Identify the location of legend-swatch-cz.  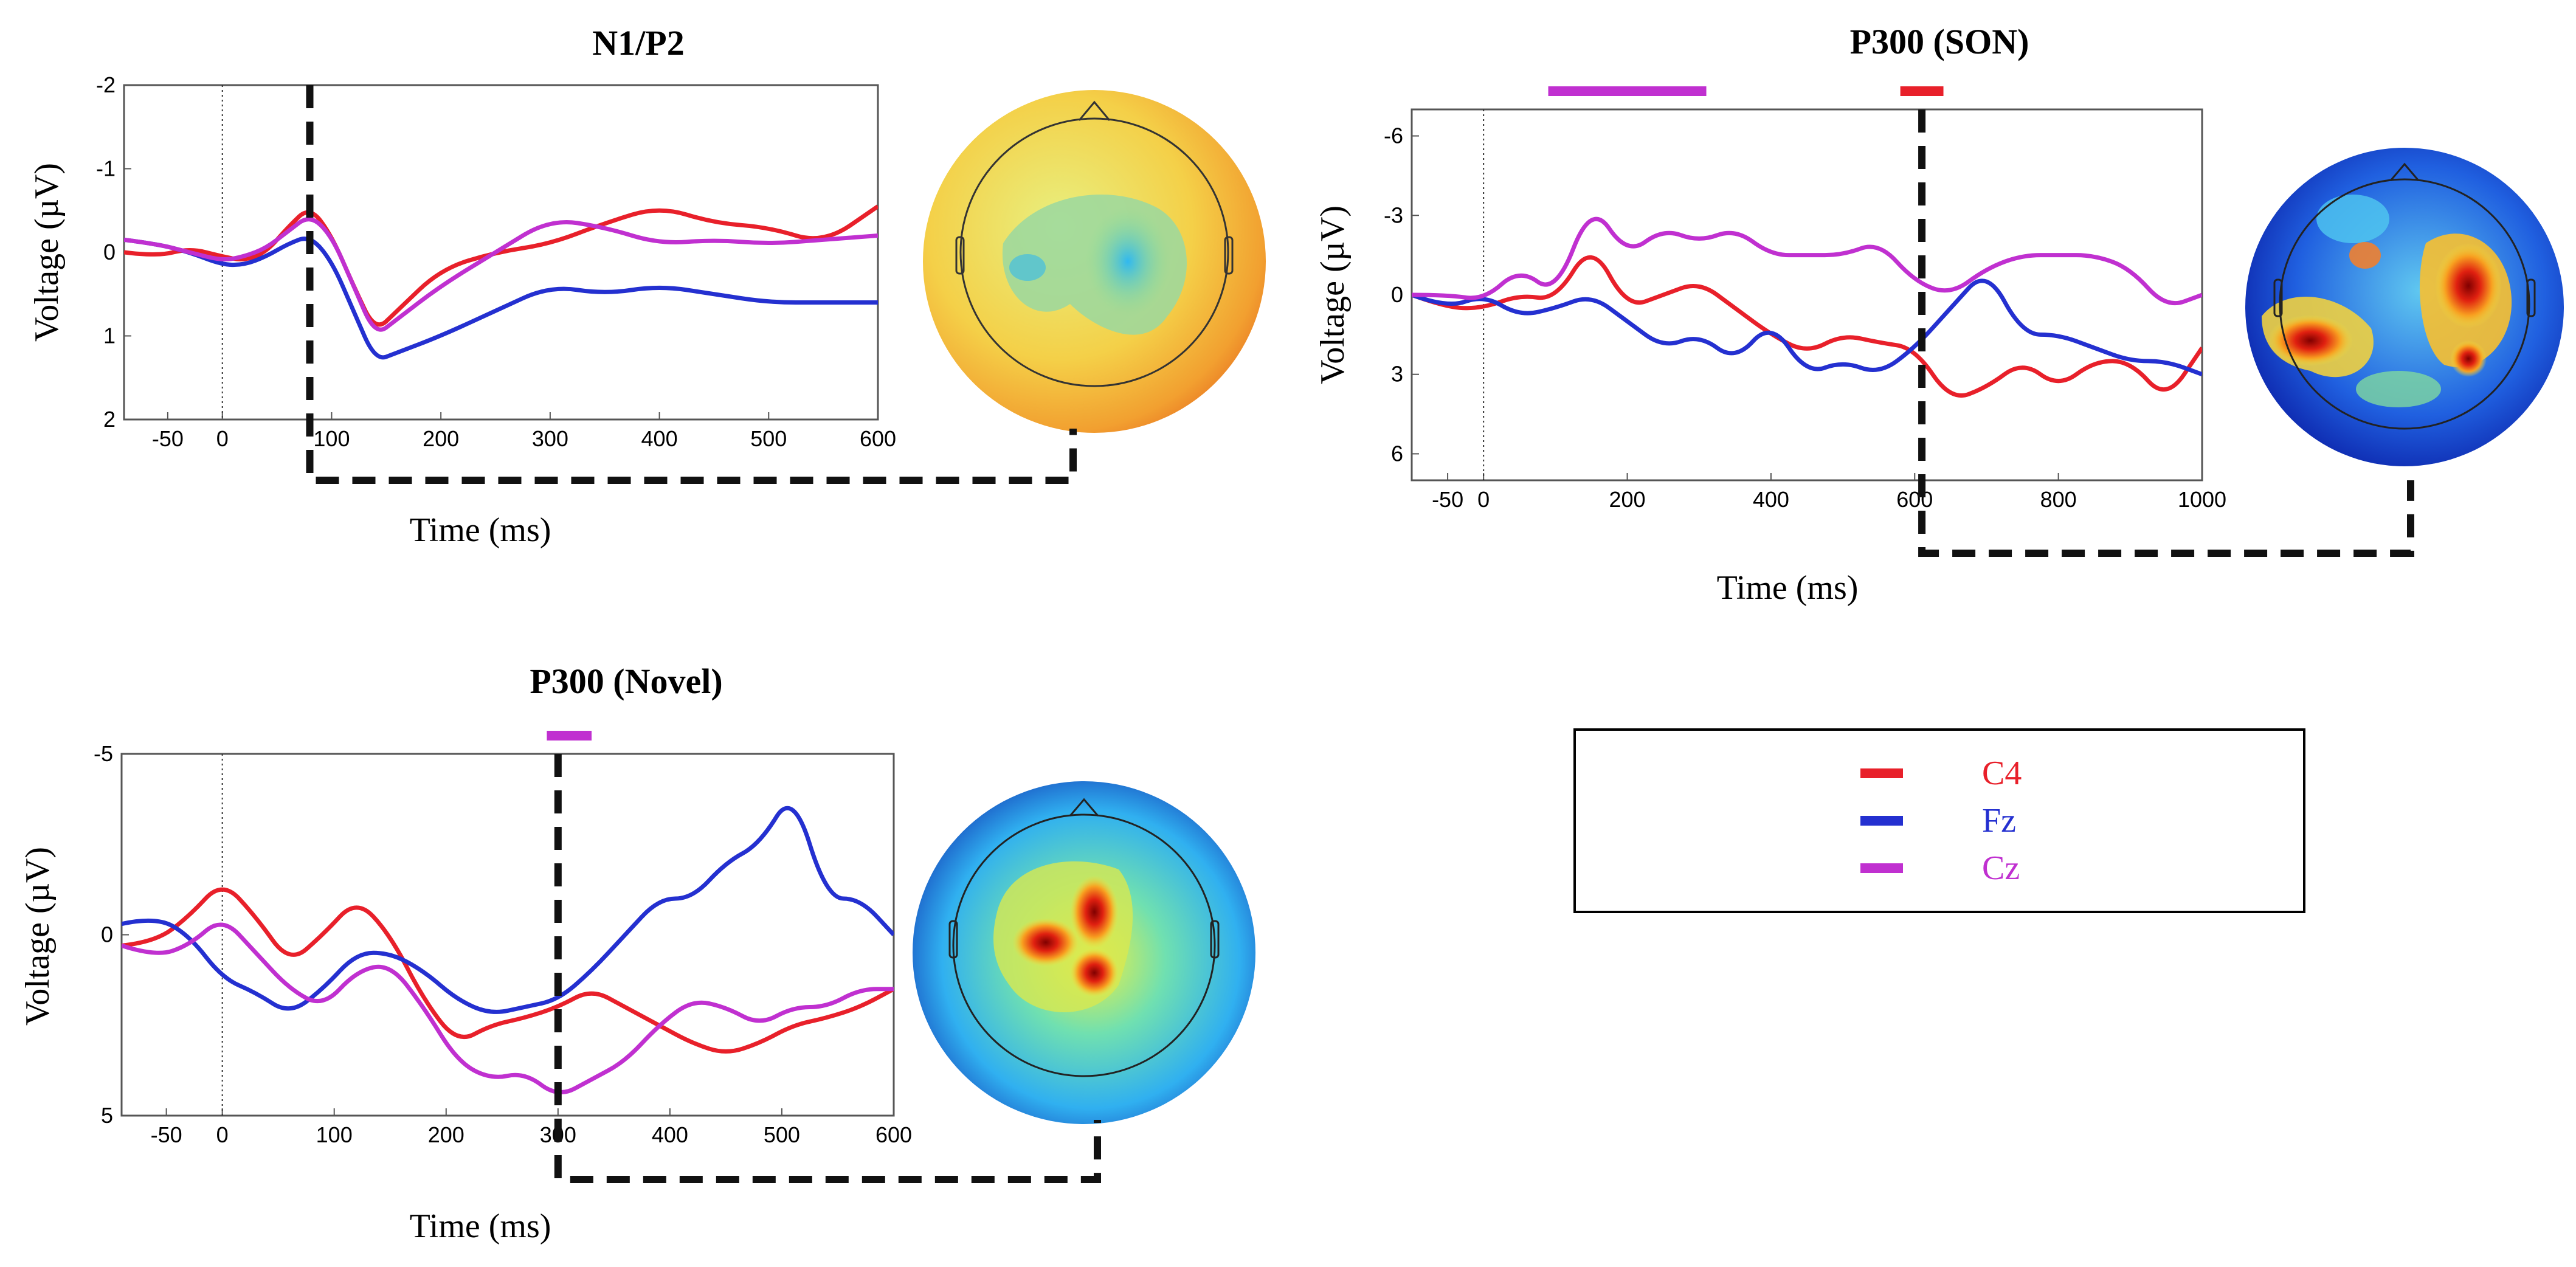
(1881, 868).